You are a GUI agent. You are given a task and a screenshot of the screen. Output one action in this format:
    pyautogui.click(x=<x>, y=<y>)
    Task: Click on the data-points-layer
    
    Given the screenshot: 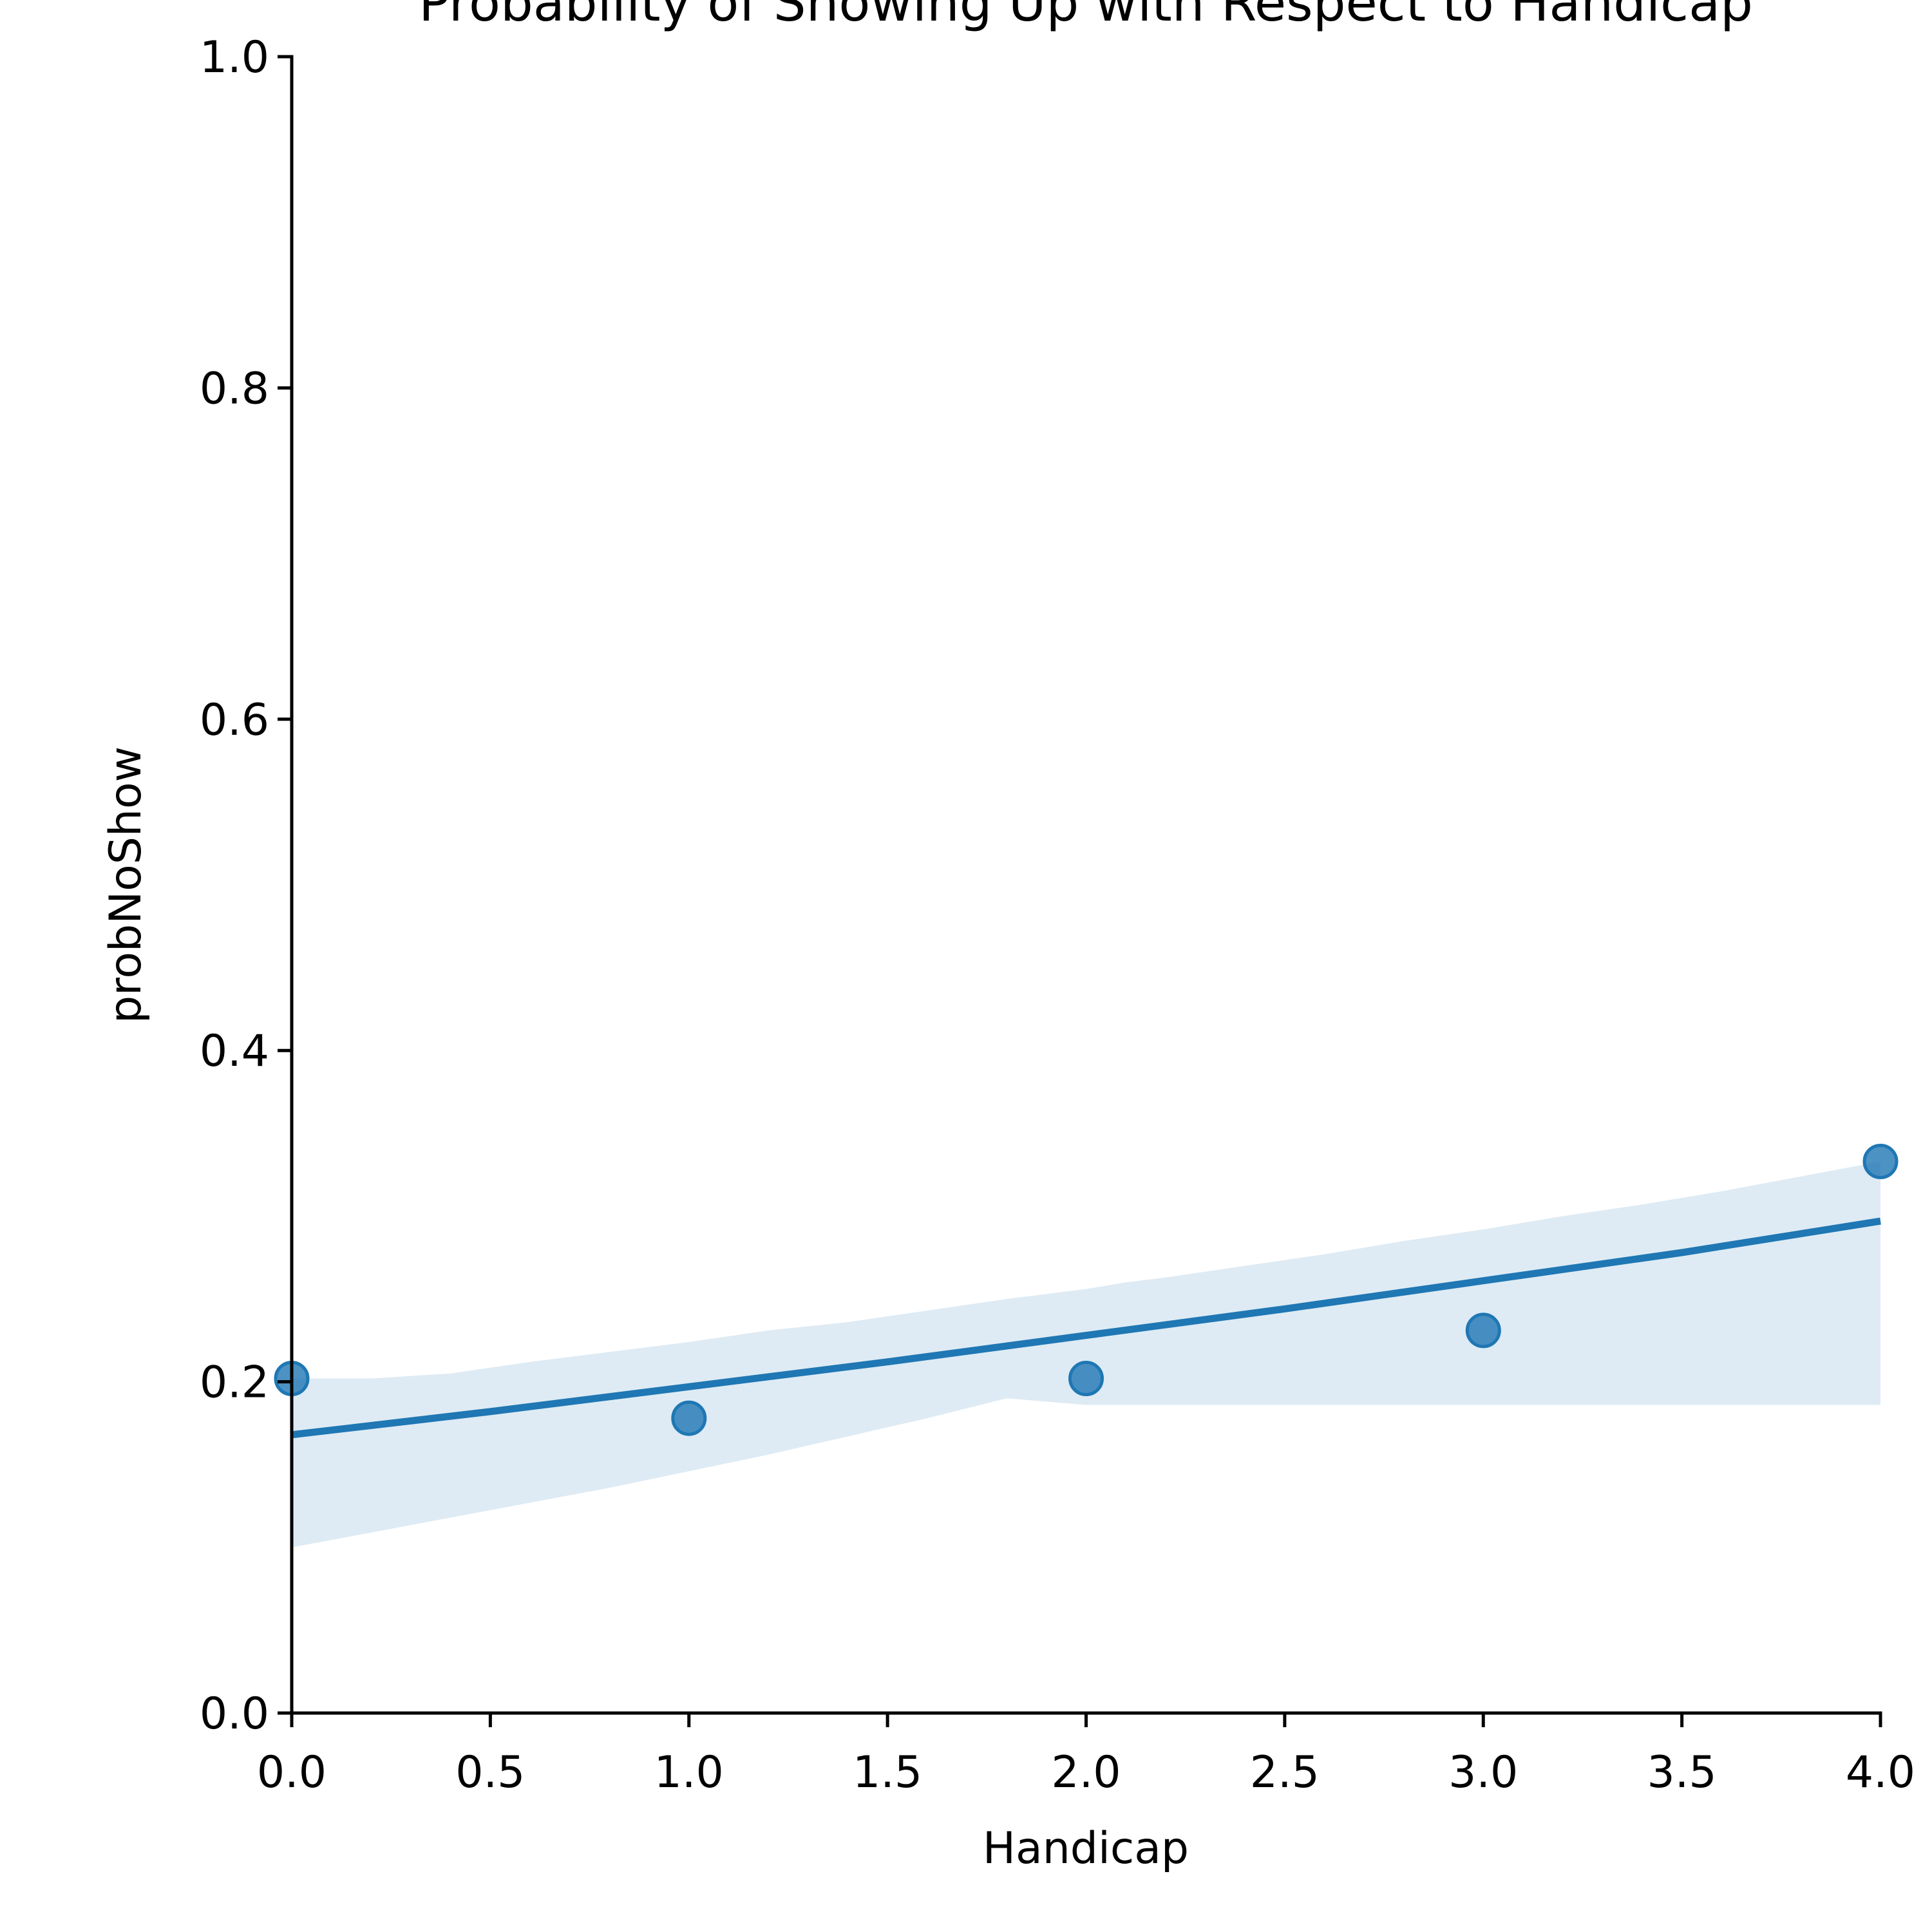 What is the action you would take?
    pyautogui.click(x=1086, y=1290)
    